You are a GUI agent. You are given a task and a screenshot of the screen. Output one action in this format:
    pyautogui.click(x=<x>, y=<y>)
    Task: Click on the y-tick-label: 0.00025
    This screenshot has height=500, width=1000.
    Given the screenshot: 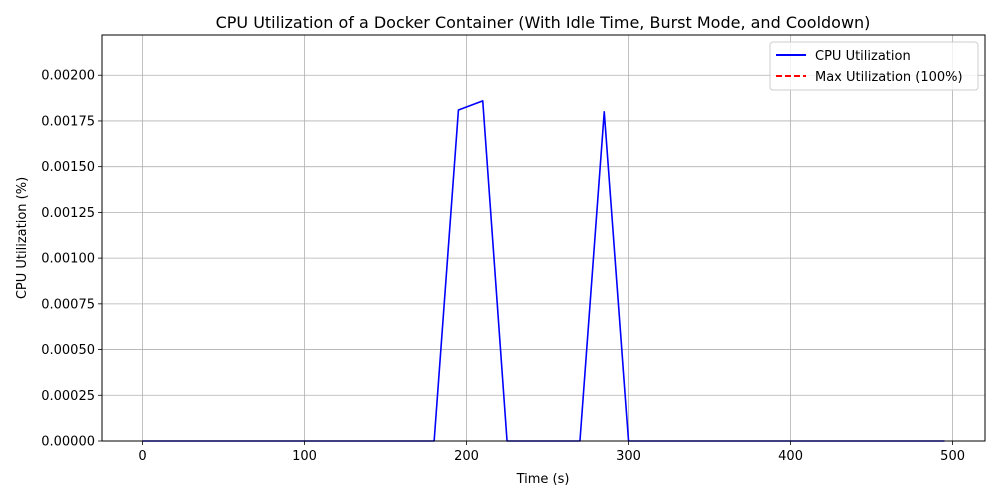 What is the action you would take?
    pyautogui.click(x=68, y=396)
    